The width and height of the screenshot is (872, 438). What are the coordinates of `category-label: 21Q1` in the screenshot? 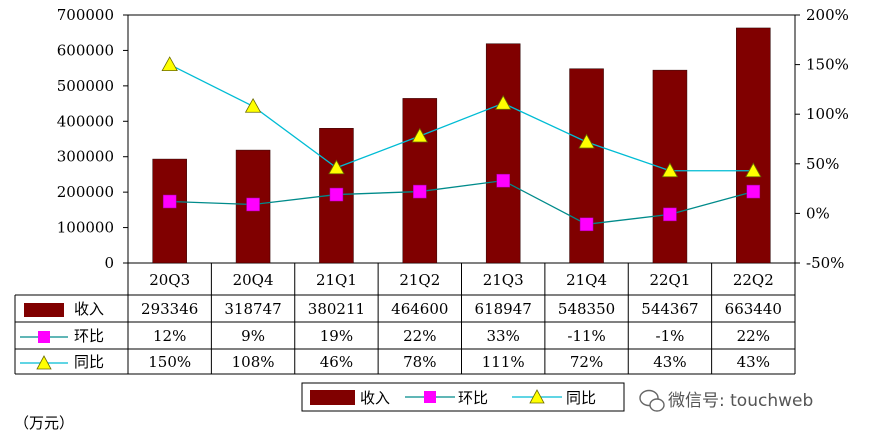 It's located at (336, 280).